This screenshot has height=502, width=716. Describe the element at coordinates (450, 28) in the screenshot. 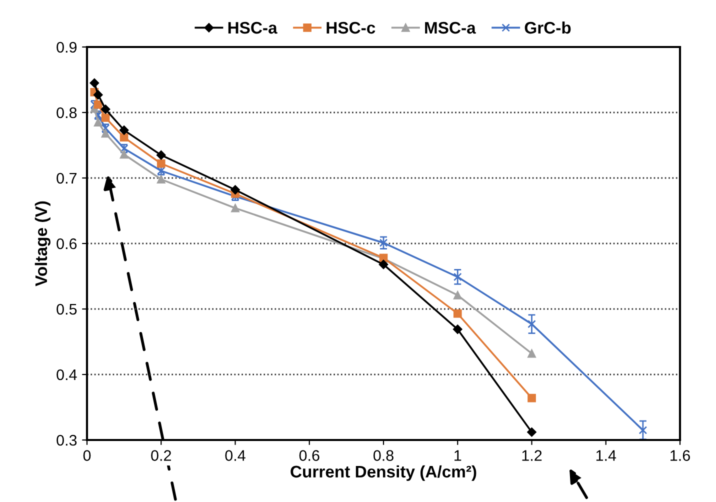

I see `legend-label: MSC-a` at that location.